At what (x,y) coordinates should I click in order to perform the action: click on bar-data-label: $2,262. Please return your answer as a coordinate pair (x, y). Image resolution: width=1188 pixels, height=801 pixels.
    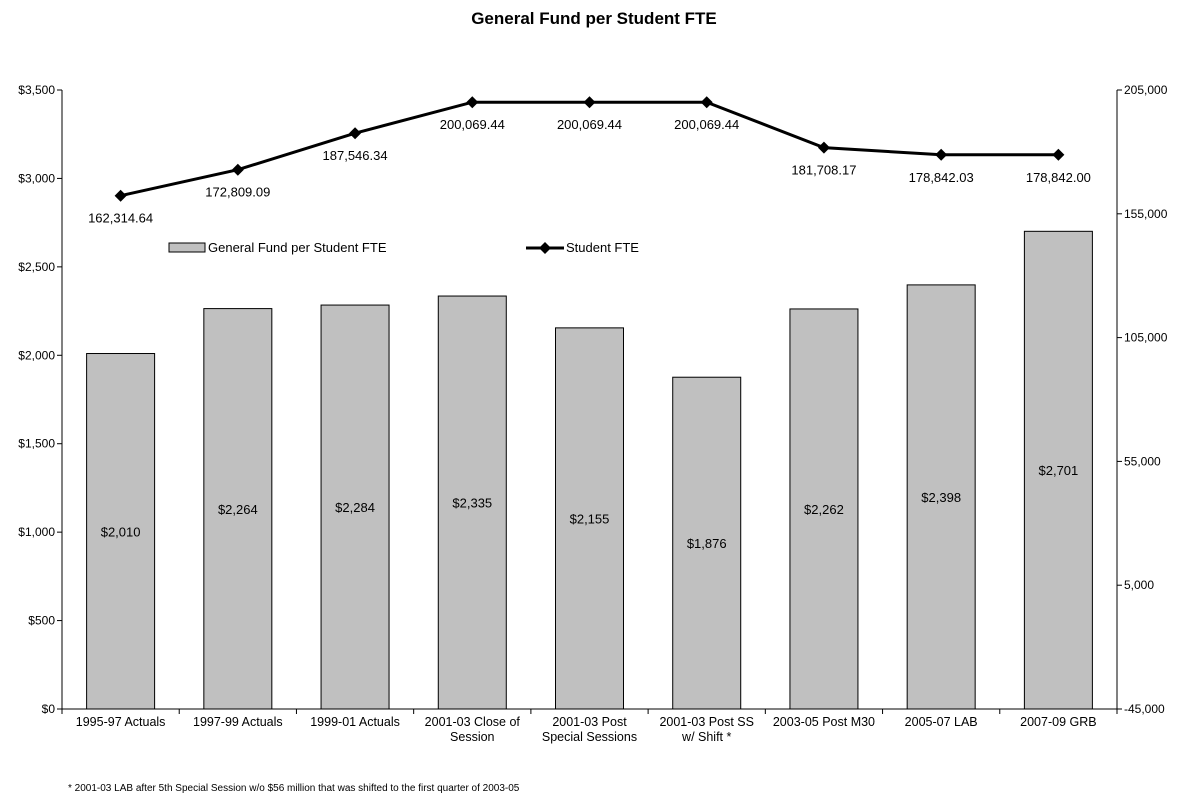
    Looking at the image, I should click on (824, 509).